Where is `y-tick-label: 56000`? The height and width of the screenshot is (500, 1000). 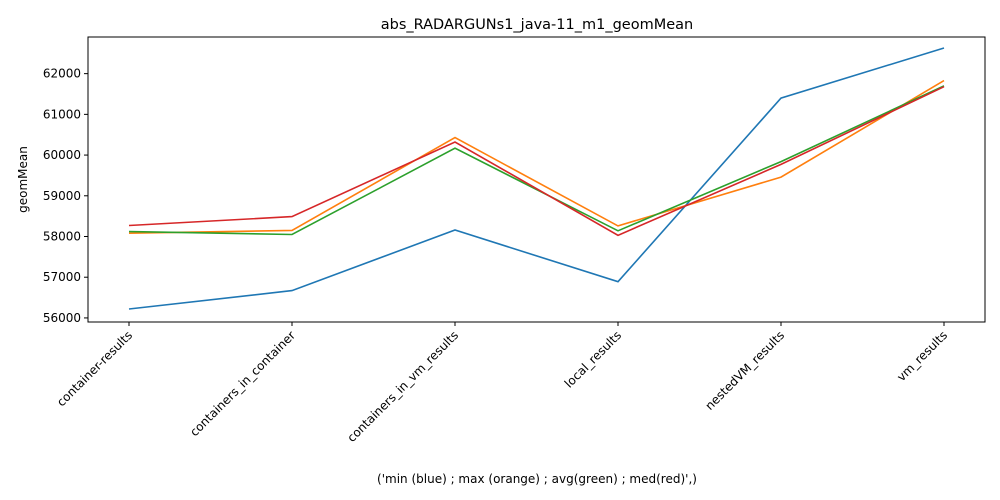
y-tick-label: 56000 is located at coordinates (62, 318).